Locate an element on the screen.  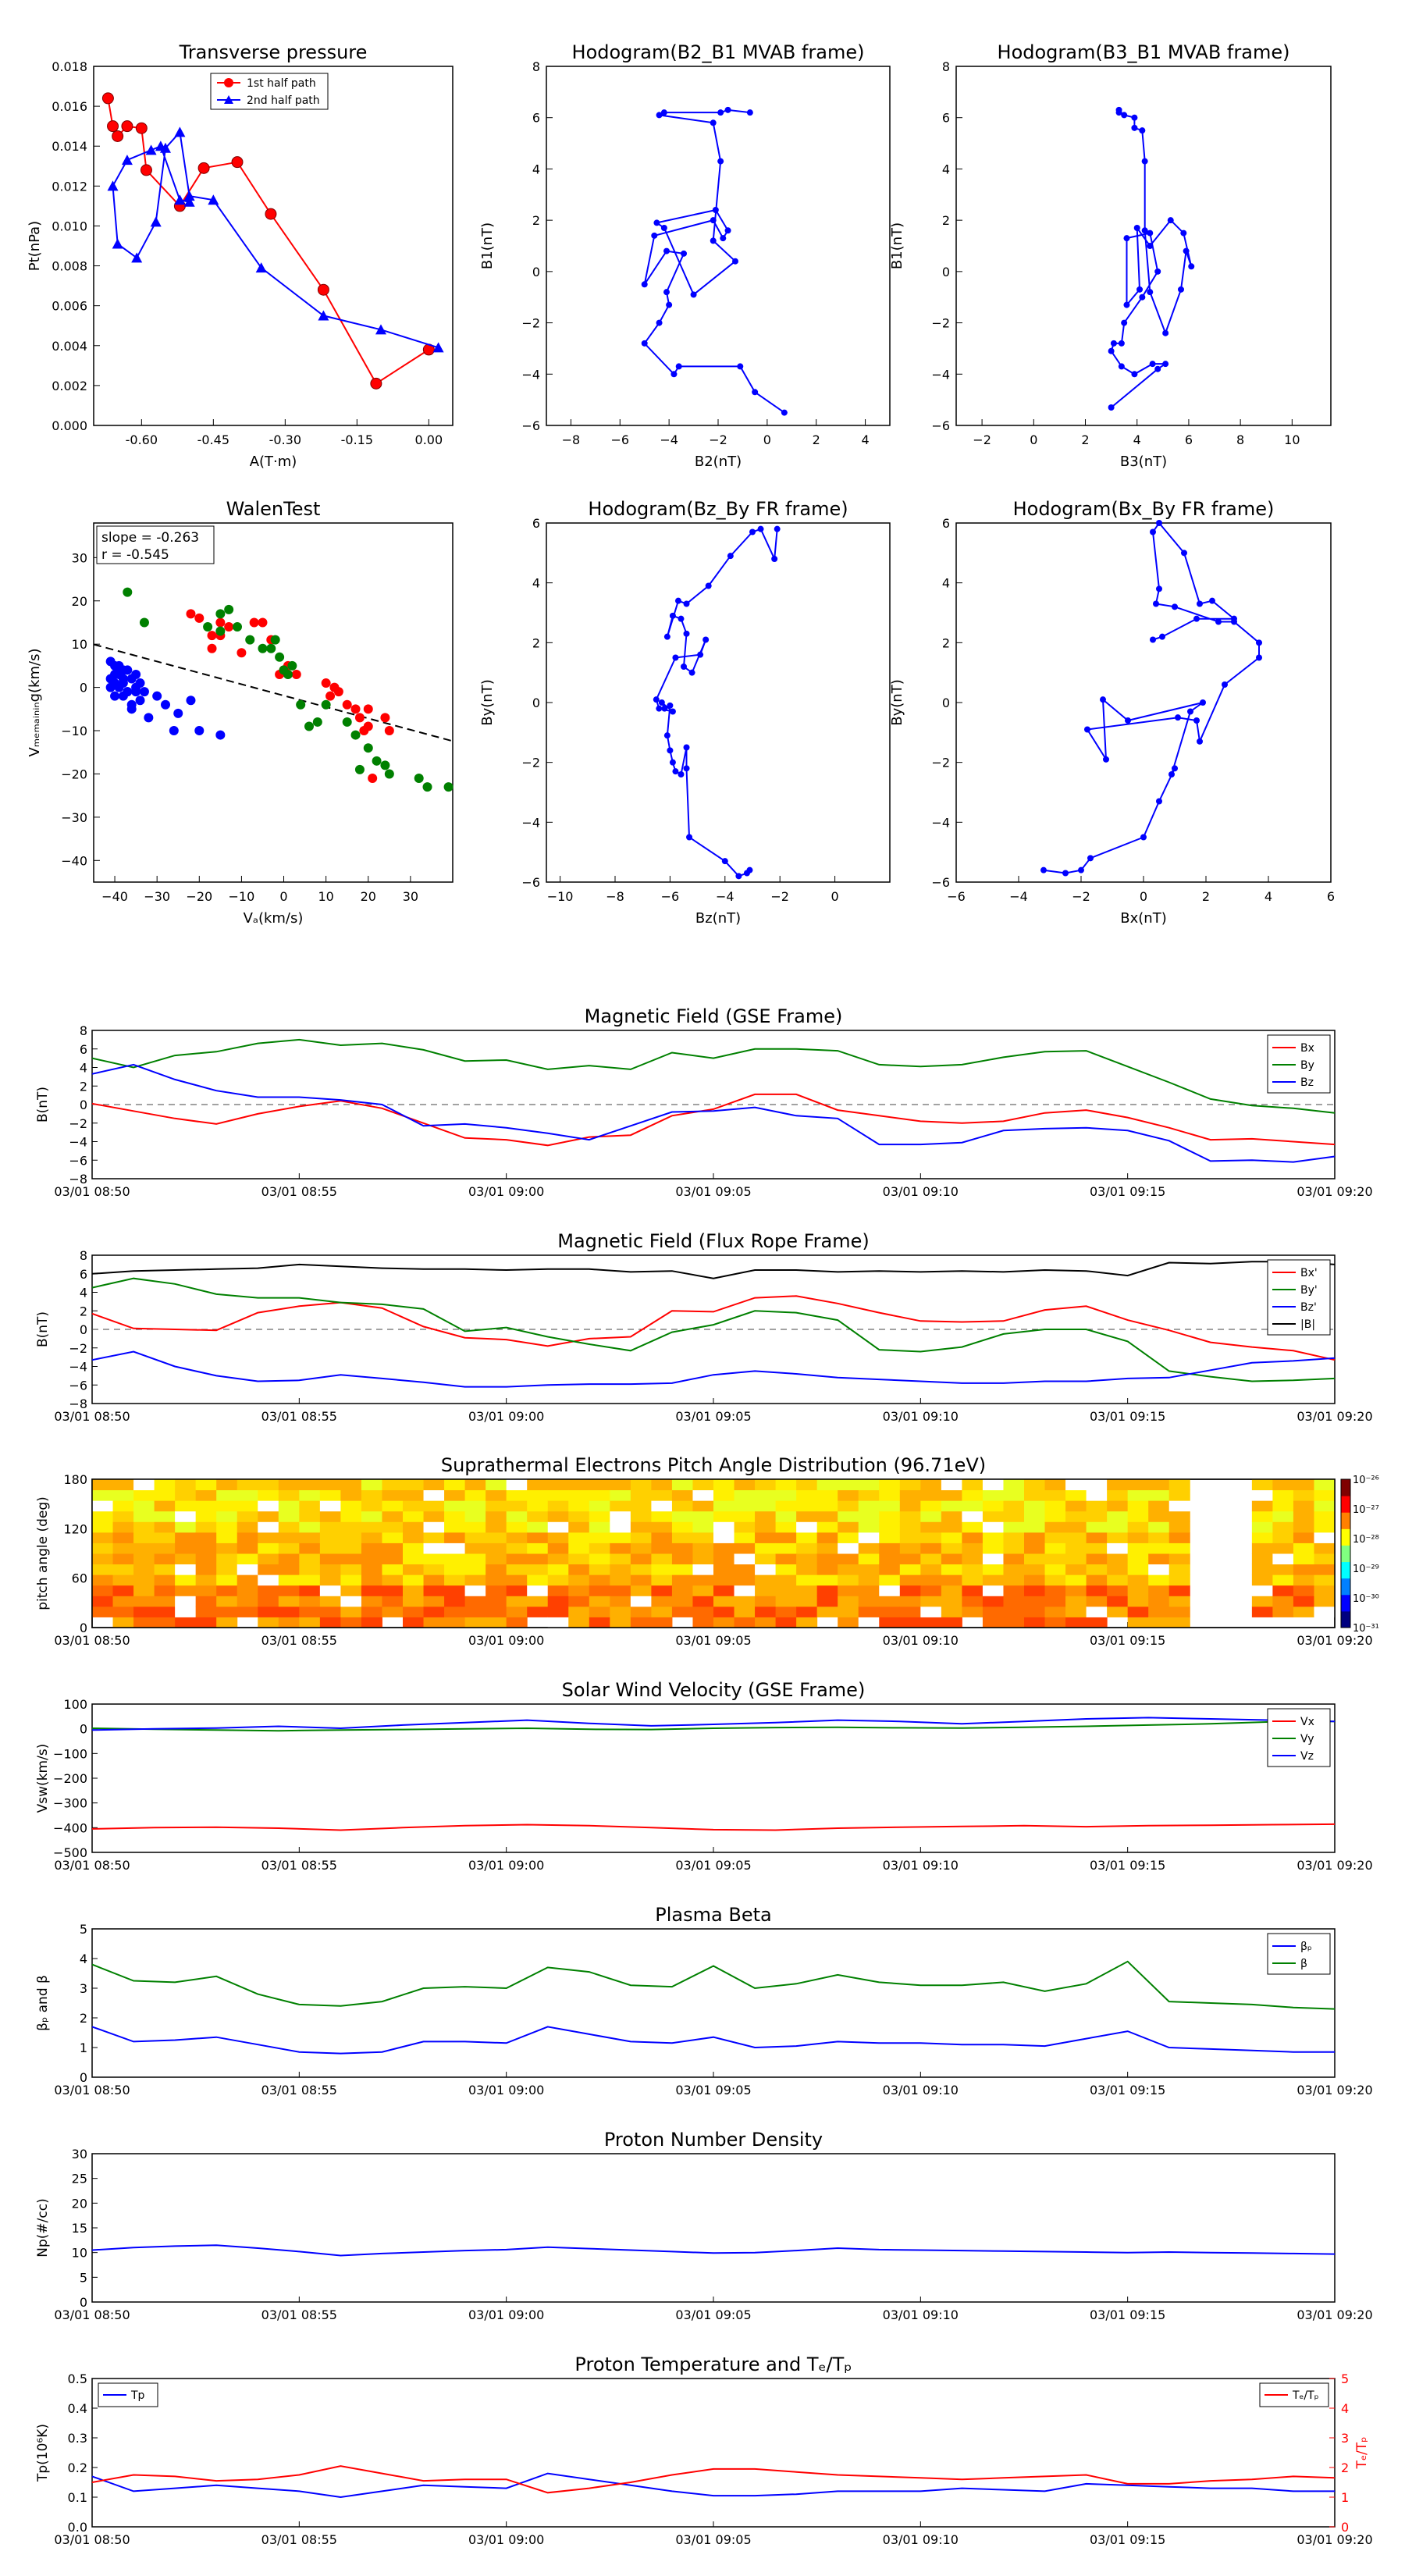
y-tick-label: 8 is located at coordinates (84, 1255).